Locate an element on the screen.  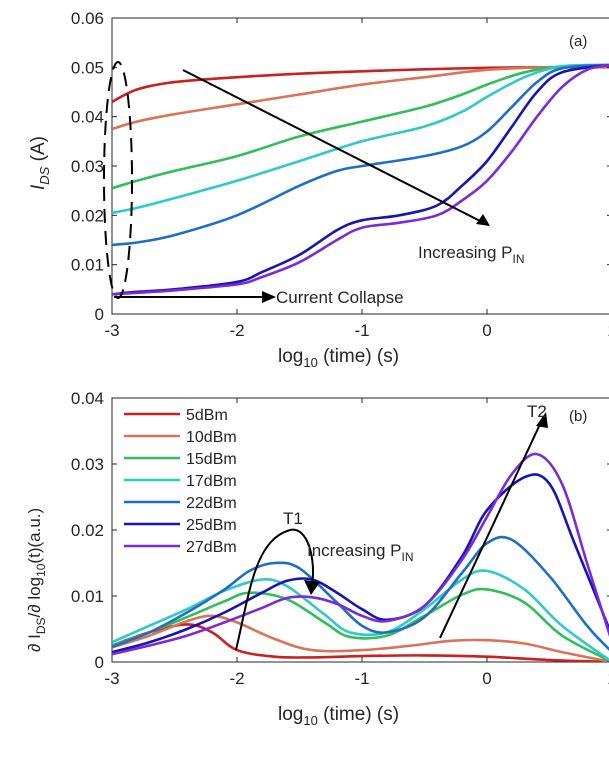
panel-a-ytick-label: 0.02 is located at coordinates (87, 215).